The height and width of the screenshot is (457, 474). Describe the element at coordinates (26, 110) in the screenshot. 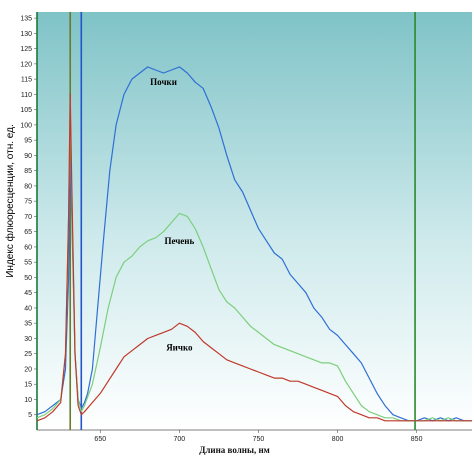

I see `y-tick-label: 105` at that location.